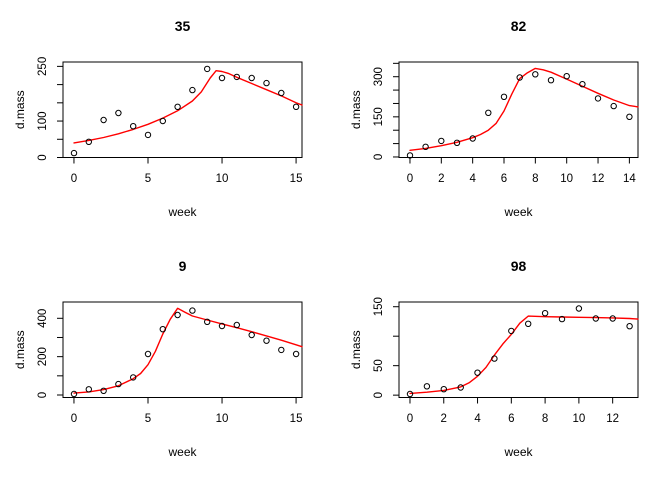 The image size is (672, 480). Describe the element at coordinates (183, 26) in the screenshot. I see `panel-title: 35` at that location.